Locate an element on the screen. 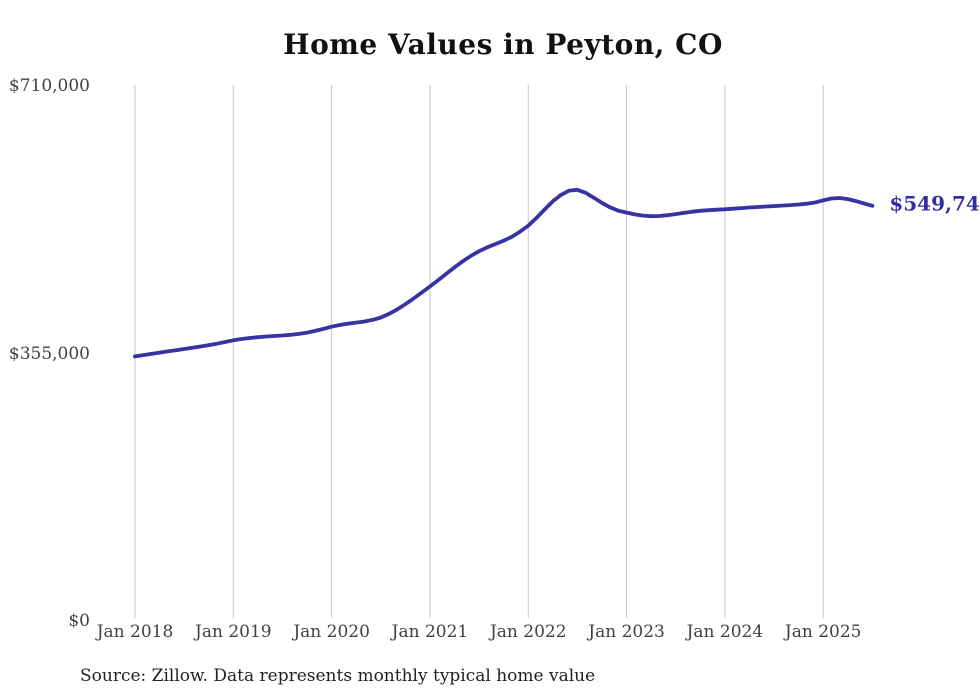 The image size is (980, 699). x-axis-tick-label: Jan 2020 is located at coordinates (331, 632).